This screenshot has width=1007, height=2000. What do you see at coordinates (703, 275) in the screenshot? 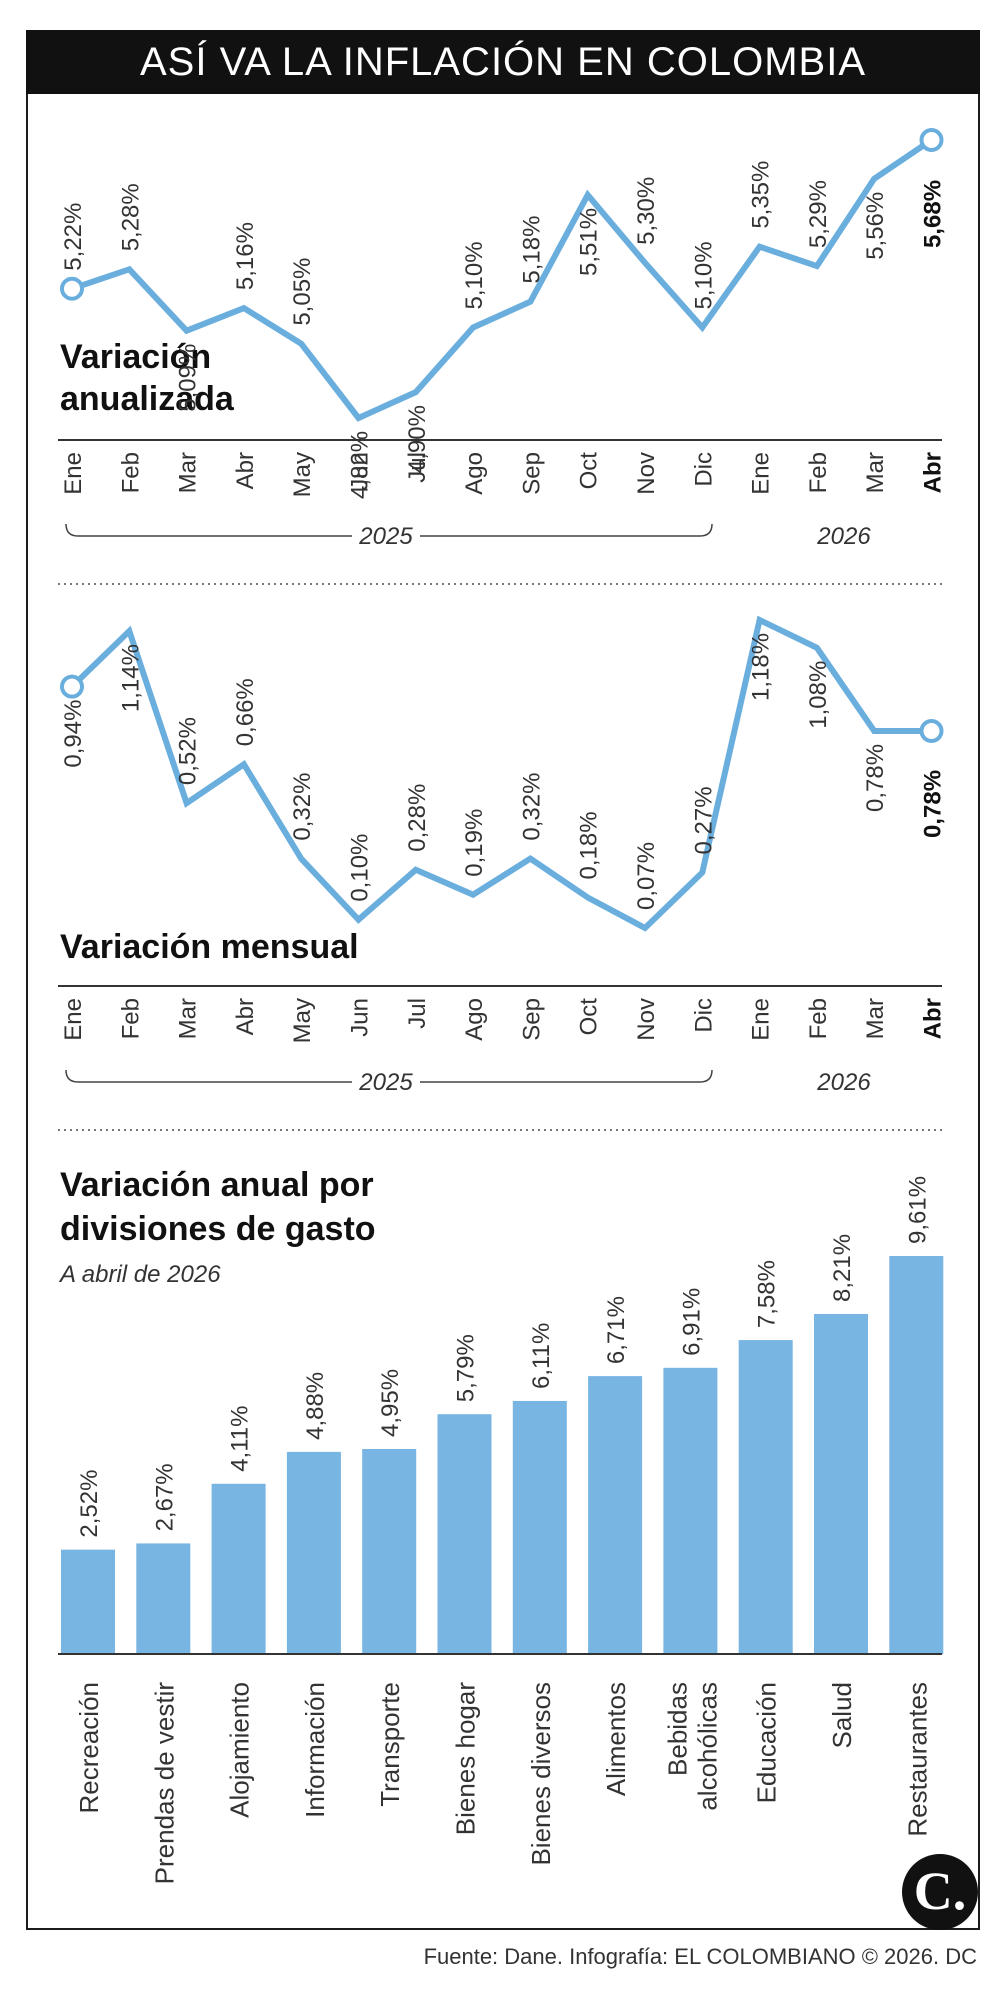
I see `chart1-data-label: 5,10%` at bounding box center [703, 275].